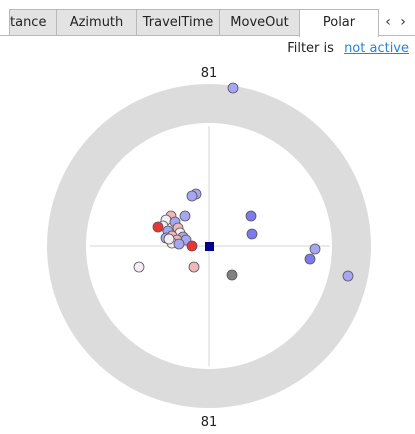 This screenshot has height=434, width=415. What do you see at coordinates (376, 48) in the screenshot?
I see `filter-link: not active` at bounding box center [376, 48].